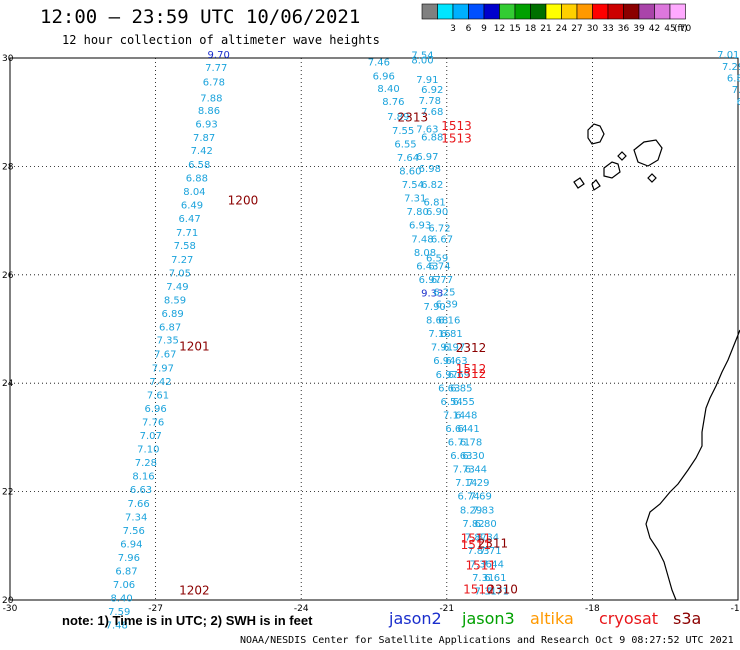 This screenshot has width=740, height=650. Describe the element at coordinates (180, 273) in the screenshot. I see `swh-value-label: 7.05` at that location.